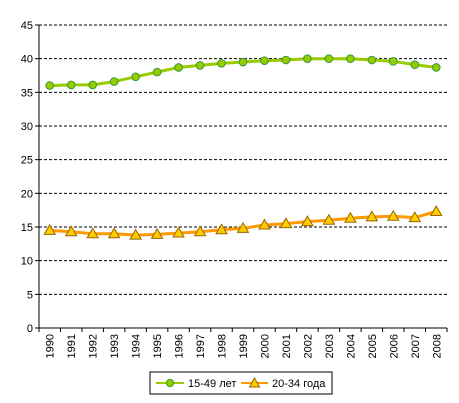 This screenshot has height=403, width=459. Describe the element at coordinates (394, 346) in the screenshot. I see `x-tick-label: 2006` at that location.